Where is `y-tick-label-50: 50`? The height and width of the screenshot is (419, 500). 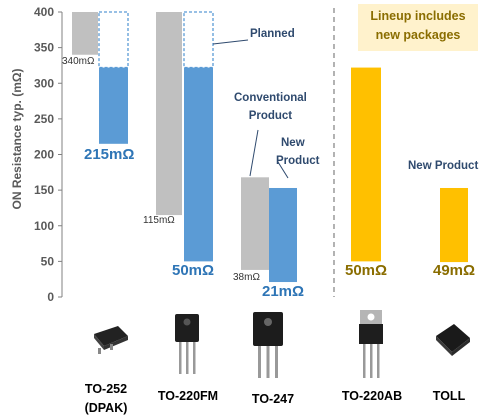
y-tick-label-50: 50 is located at coordinates (48, 261).